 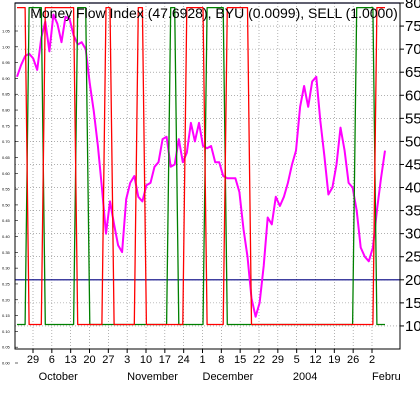 I want to click on left-tick-label: 0.65, so click(x=6, y=157).